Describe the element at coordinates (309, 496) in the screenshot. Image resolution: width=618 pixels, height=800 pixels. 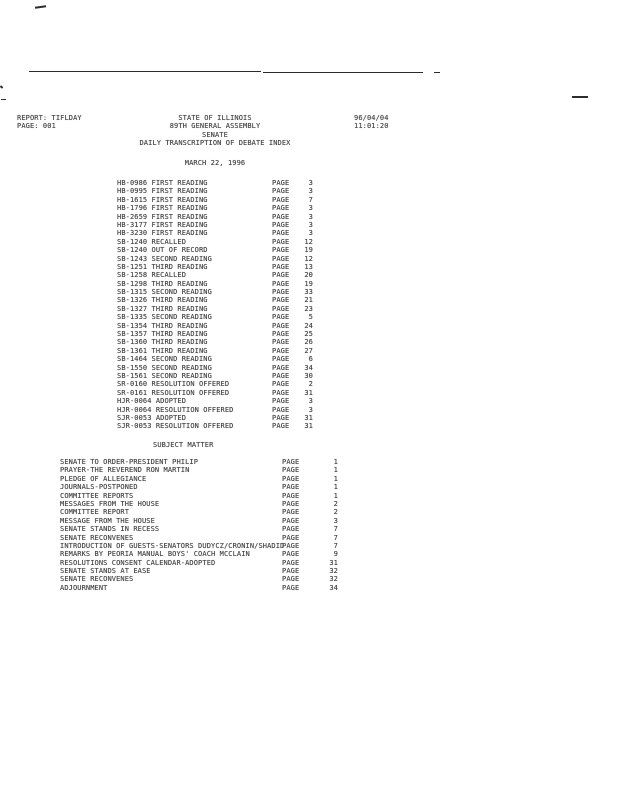
I see `subject-matter-row: COMMITTEE REPORTS PAGE 1` at that location.